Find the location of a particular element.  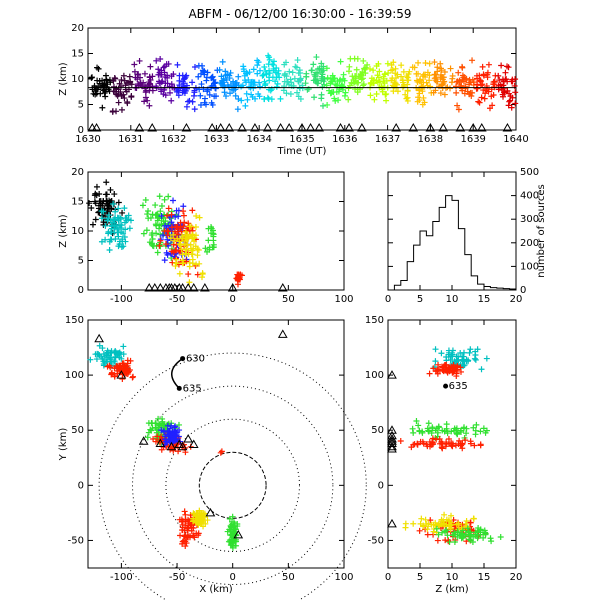

y-axis-label: Z (km) is located at coordinates (63, 78).